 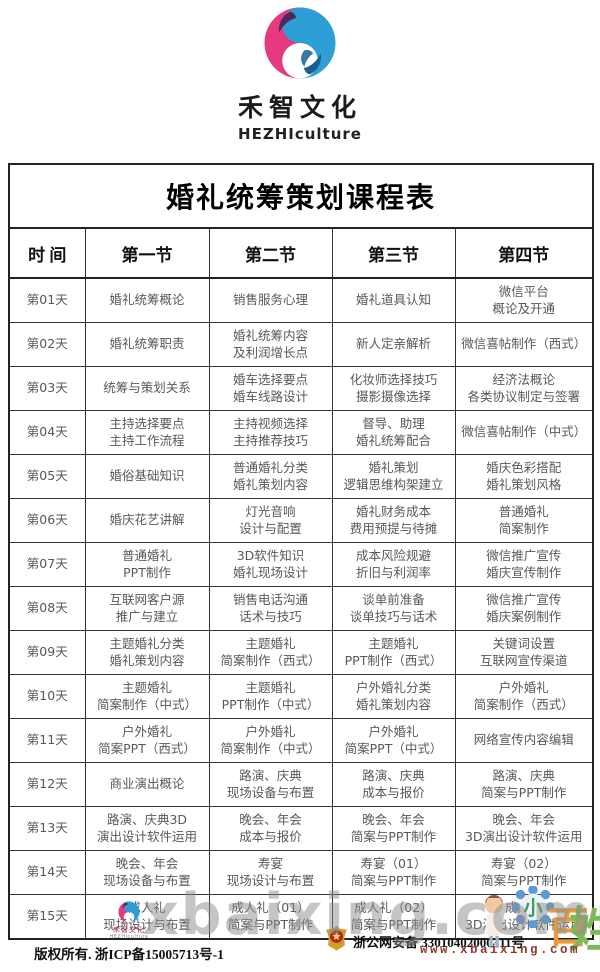 I want to click on course-cell: 婚礼道具认知, so click(x=393, y=300).